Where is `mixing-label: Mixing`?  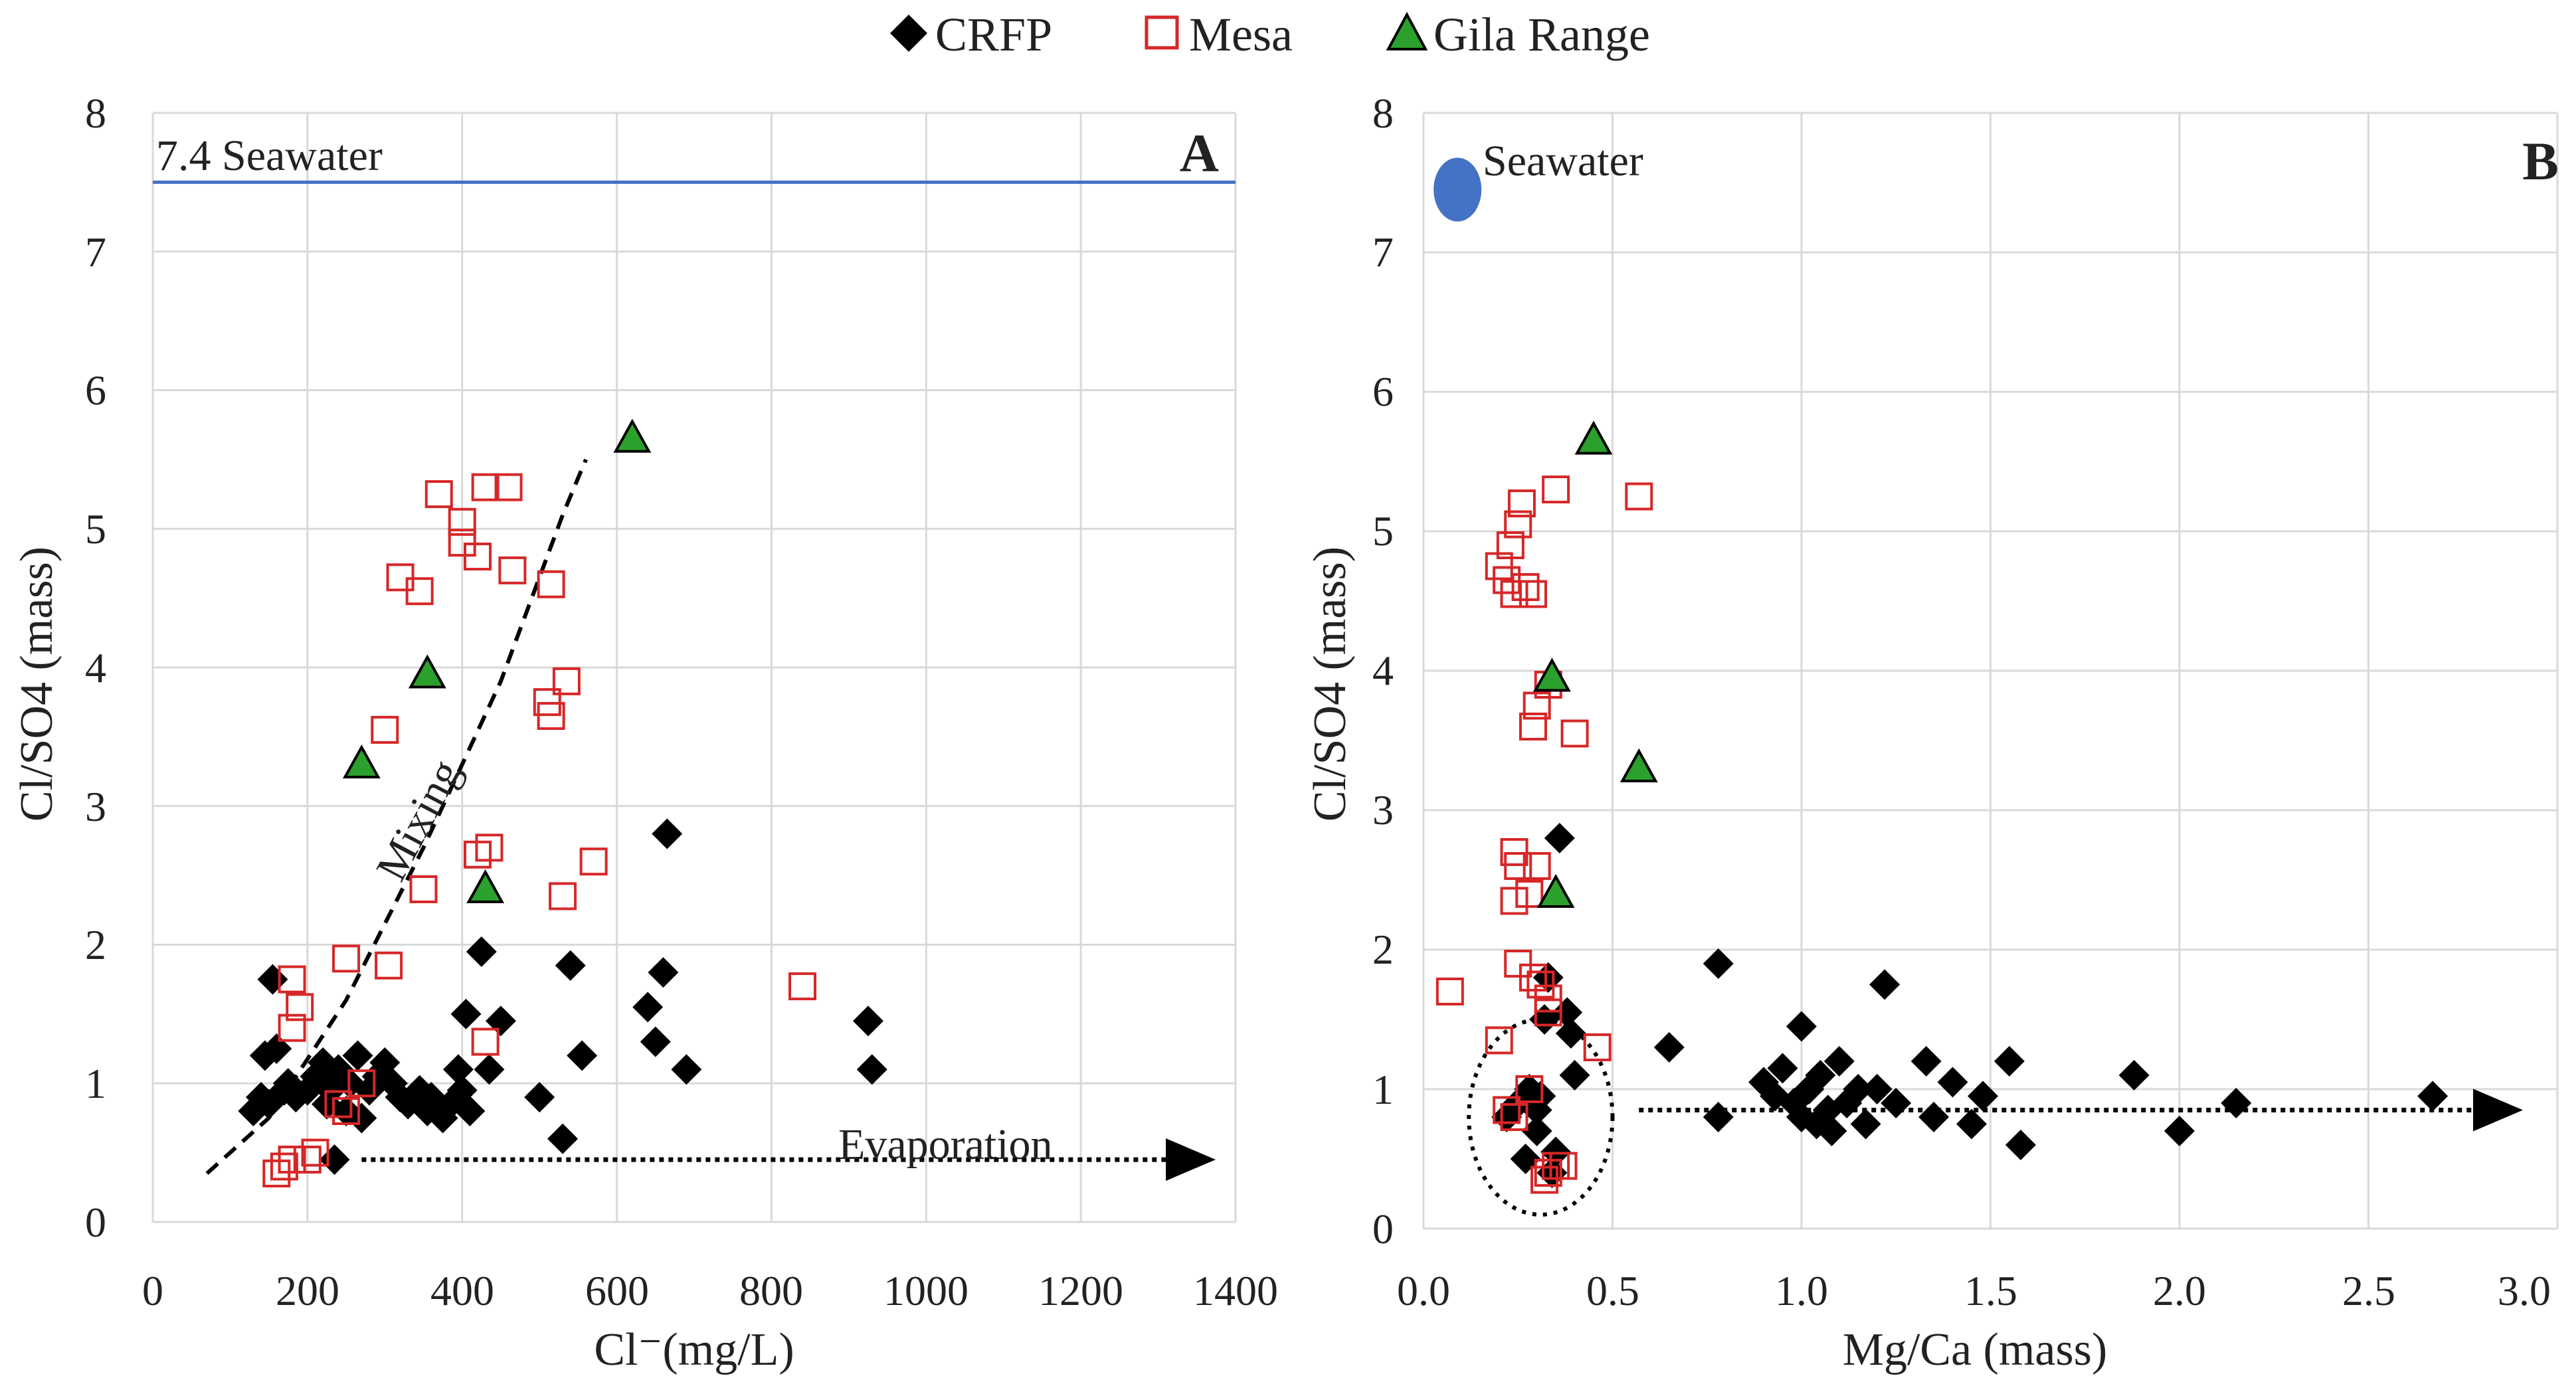 mixing-label: Mixing is located at coordinates (418, 821).